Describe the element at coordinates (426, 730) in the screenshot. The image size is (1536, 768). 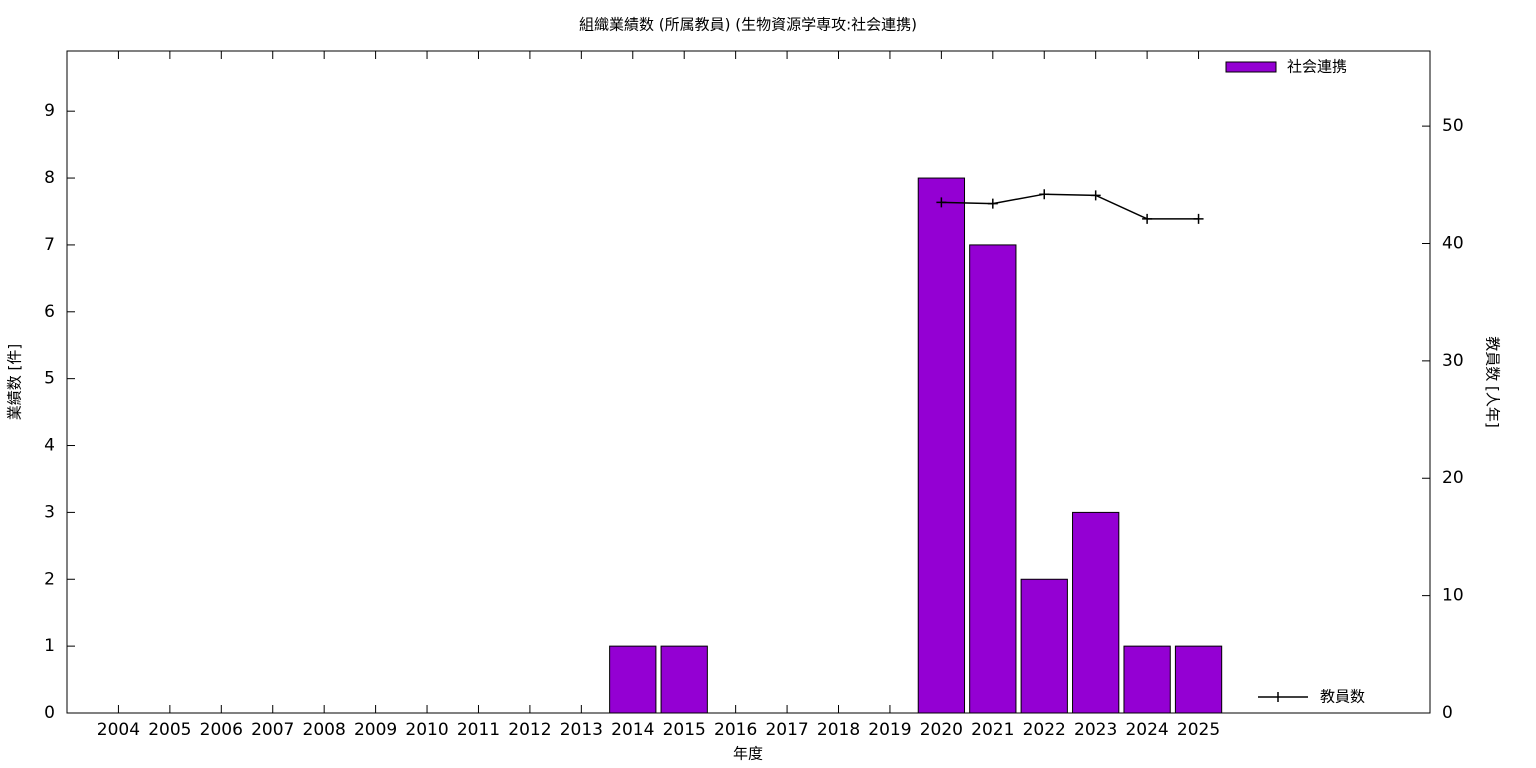
I see `x-tick-label: 2010` at that location.